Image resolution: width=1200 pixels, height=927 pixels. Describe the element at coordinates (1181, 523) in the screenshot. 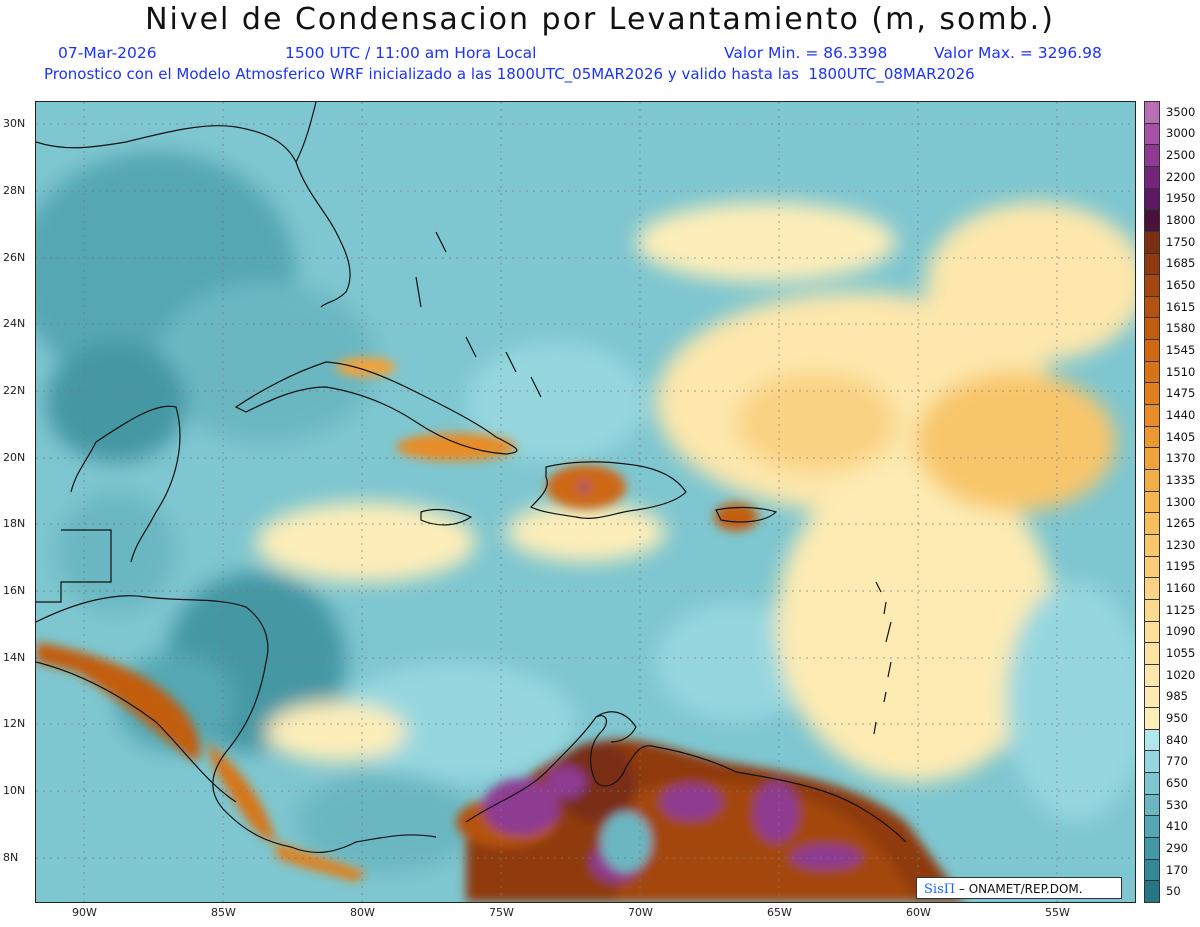

I see `colorbar-label: 1265` at that location.